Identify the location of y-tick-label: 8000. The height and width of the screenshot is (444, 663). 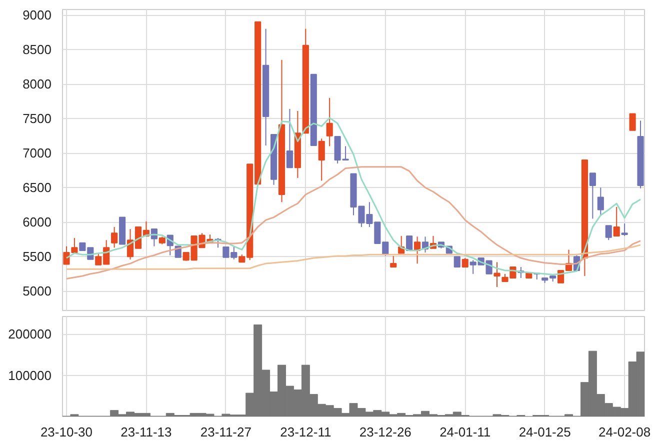
(37, 84).